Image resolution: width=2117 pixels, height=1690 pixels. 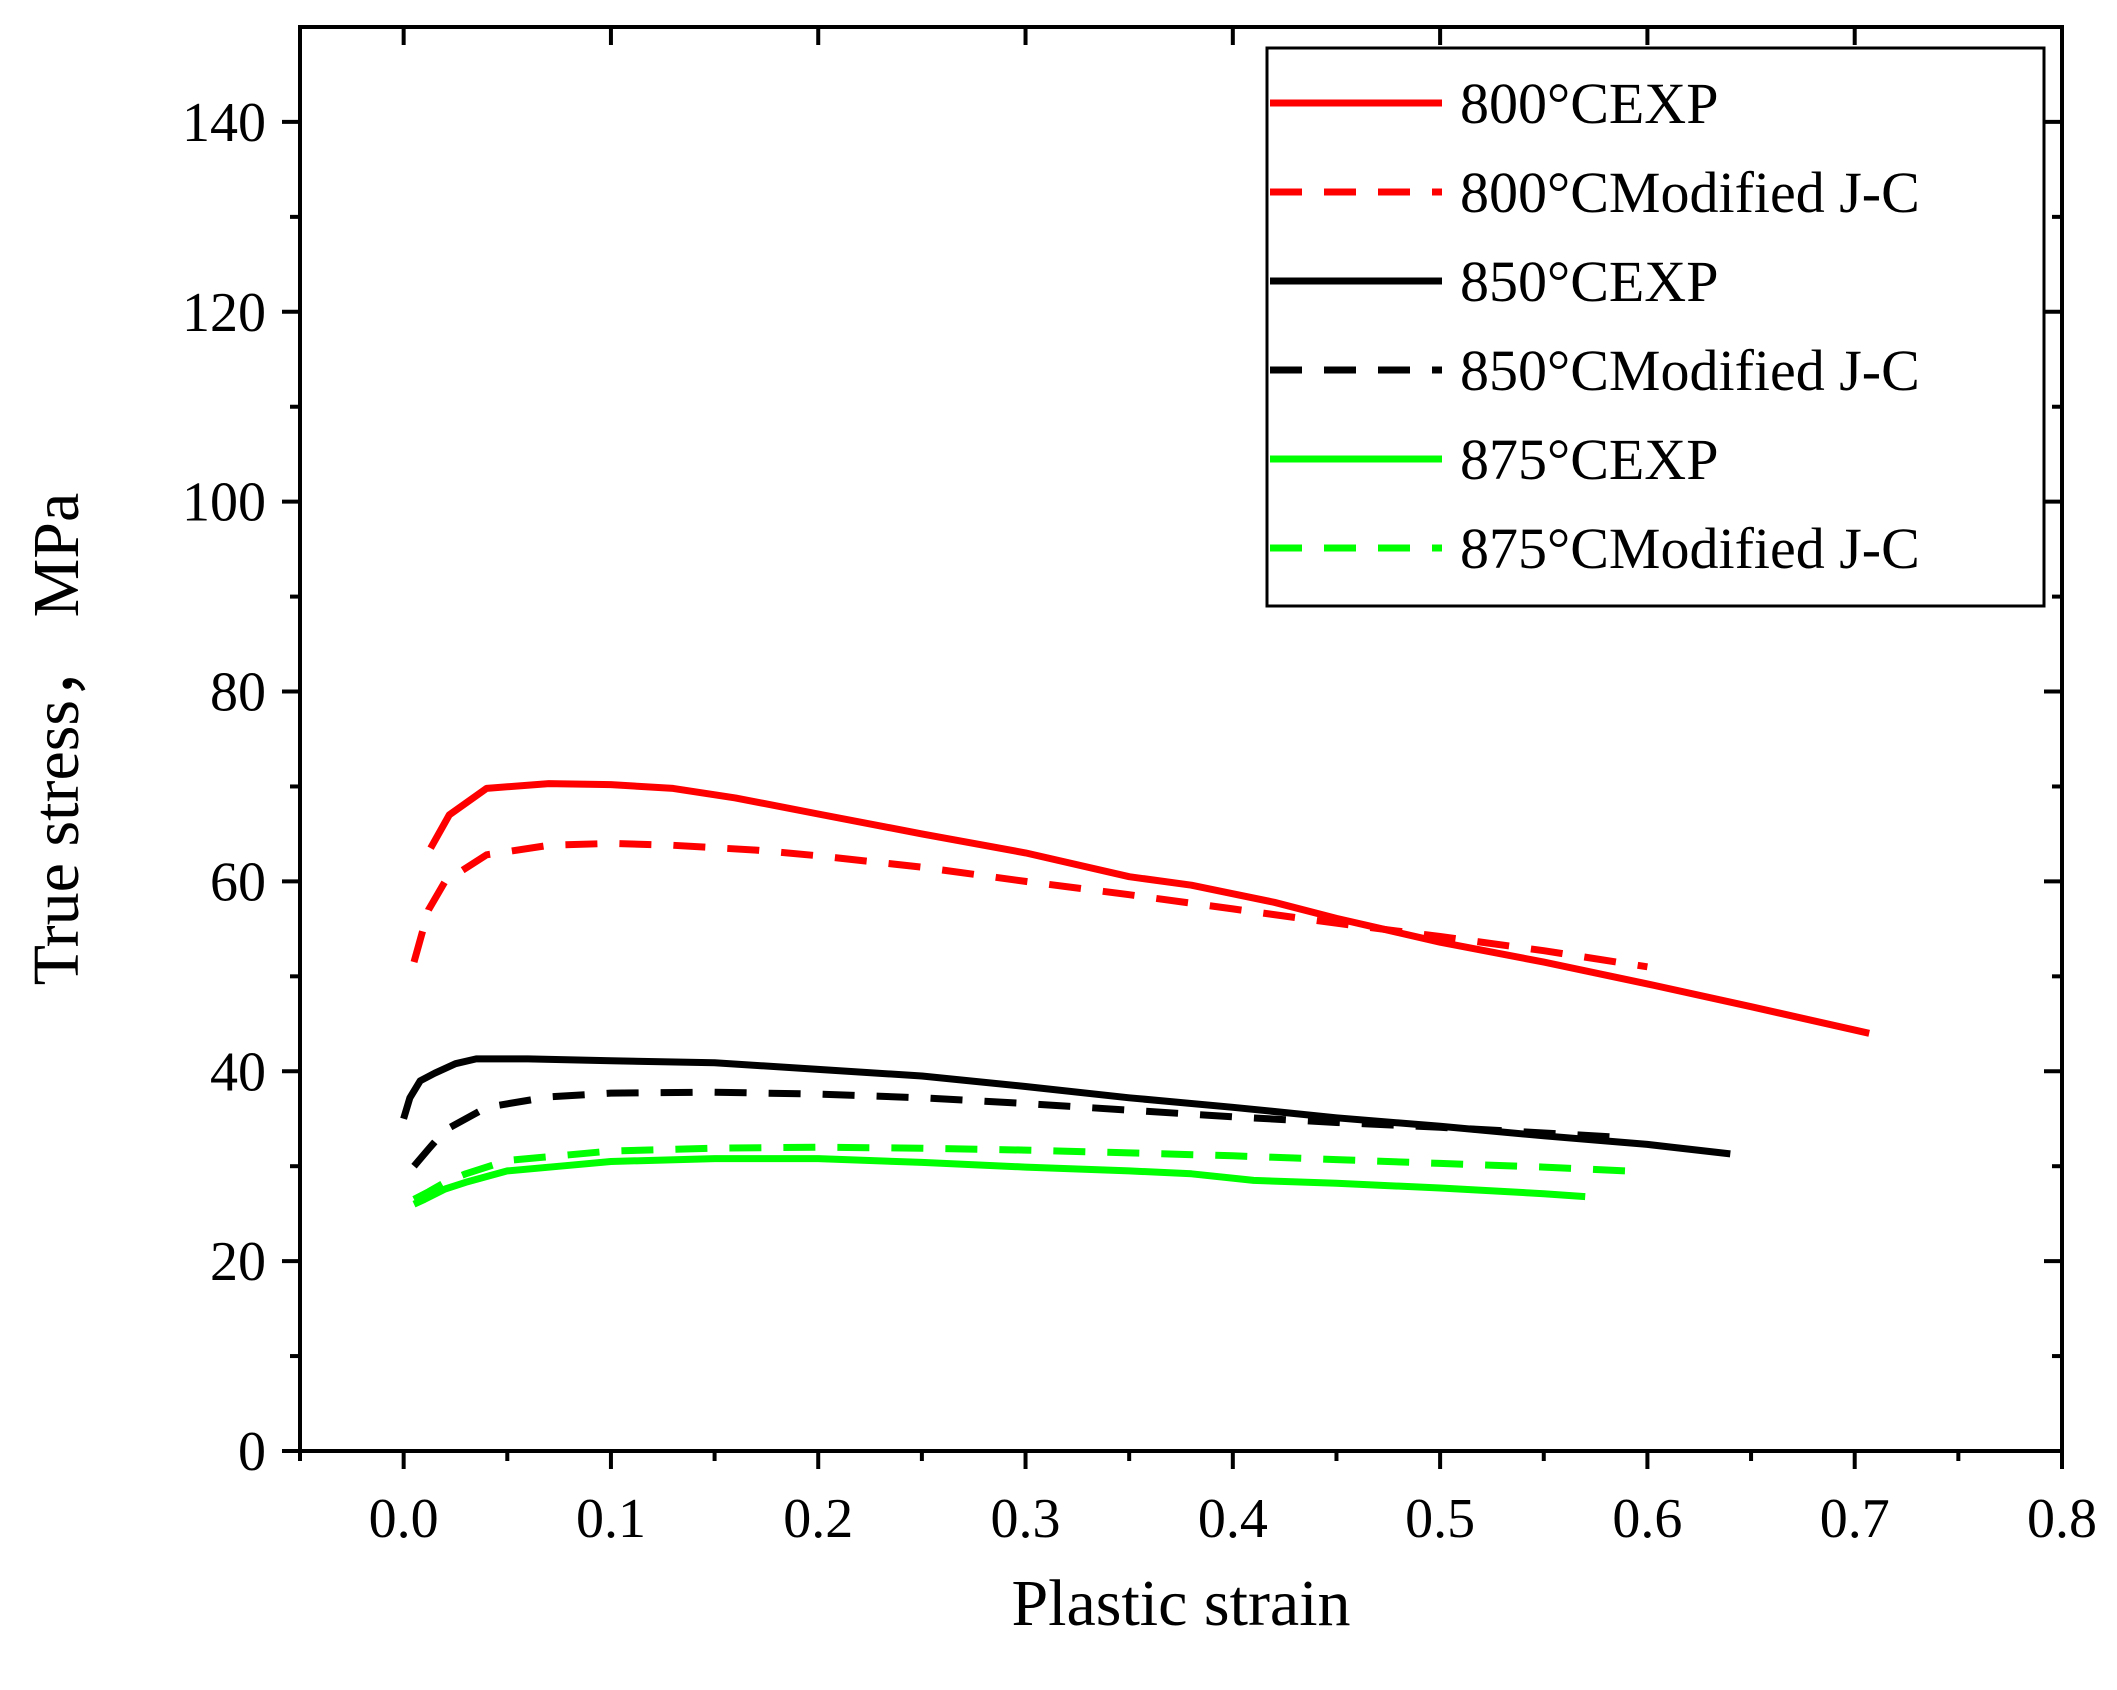 I want to click on y-tick-label: 20, so click(x=238, y=1262).